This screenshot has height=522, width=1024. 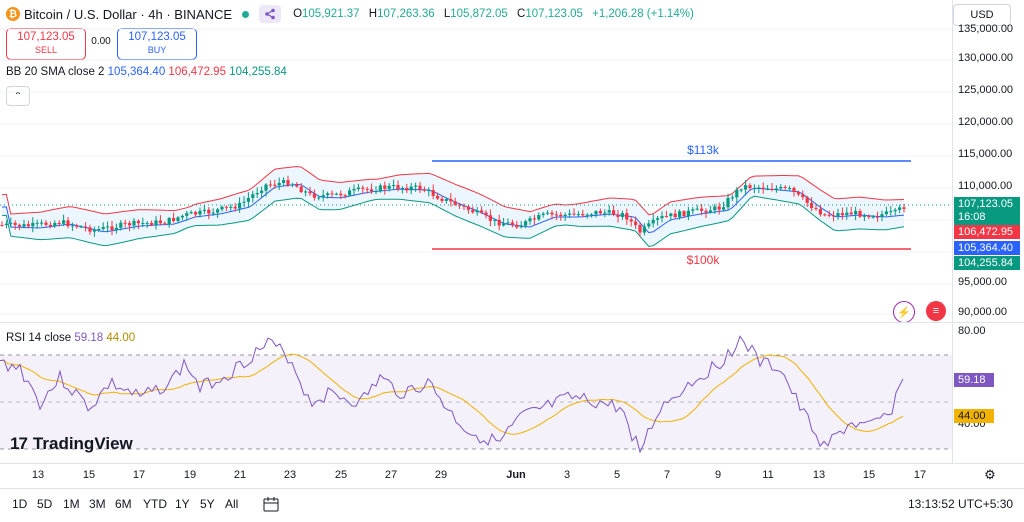 What do you see at coordinates (123, 504) in the screenshot?
I see `range-button-6m: 6M` at bounding box center [123, 504].